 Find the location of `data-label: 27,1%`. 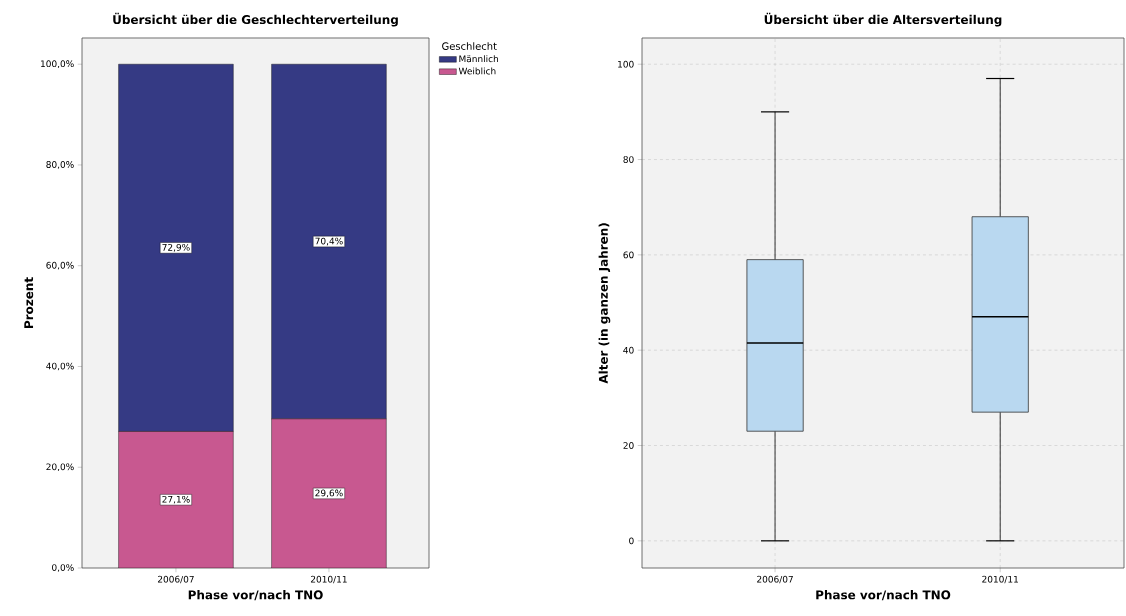

data-label: 27,1% is located at coordinates (176, 499).